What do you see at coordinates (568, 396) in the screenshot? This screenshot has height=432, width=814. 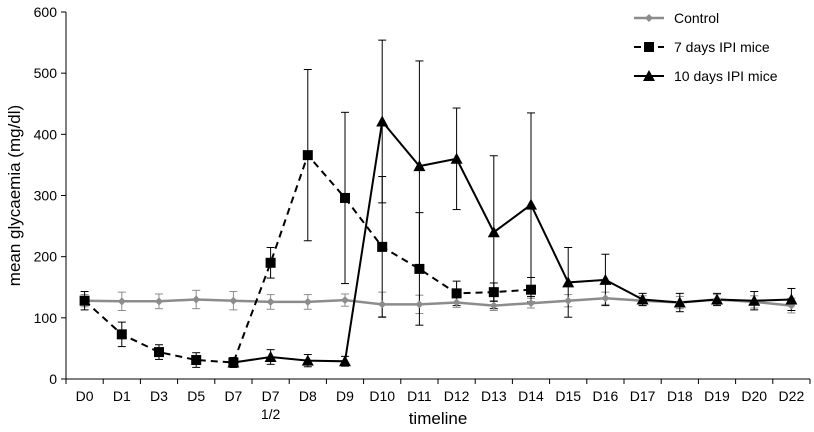 I see `x-tick-label: D15` at bounding box center [568, 396].